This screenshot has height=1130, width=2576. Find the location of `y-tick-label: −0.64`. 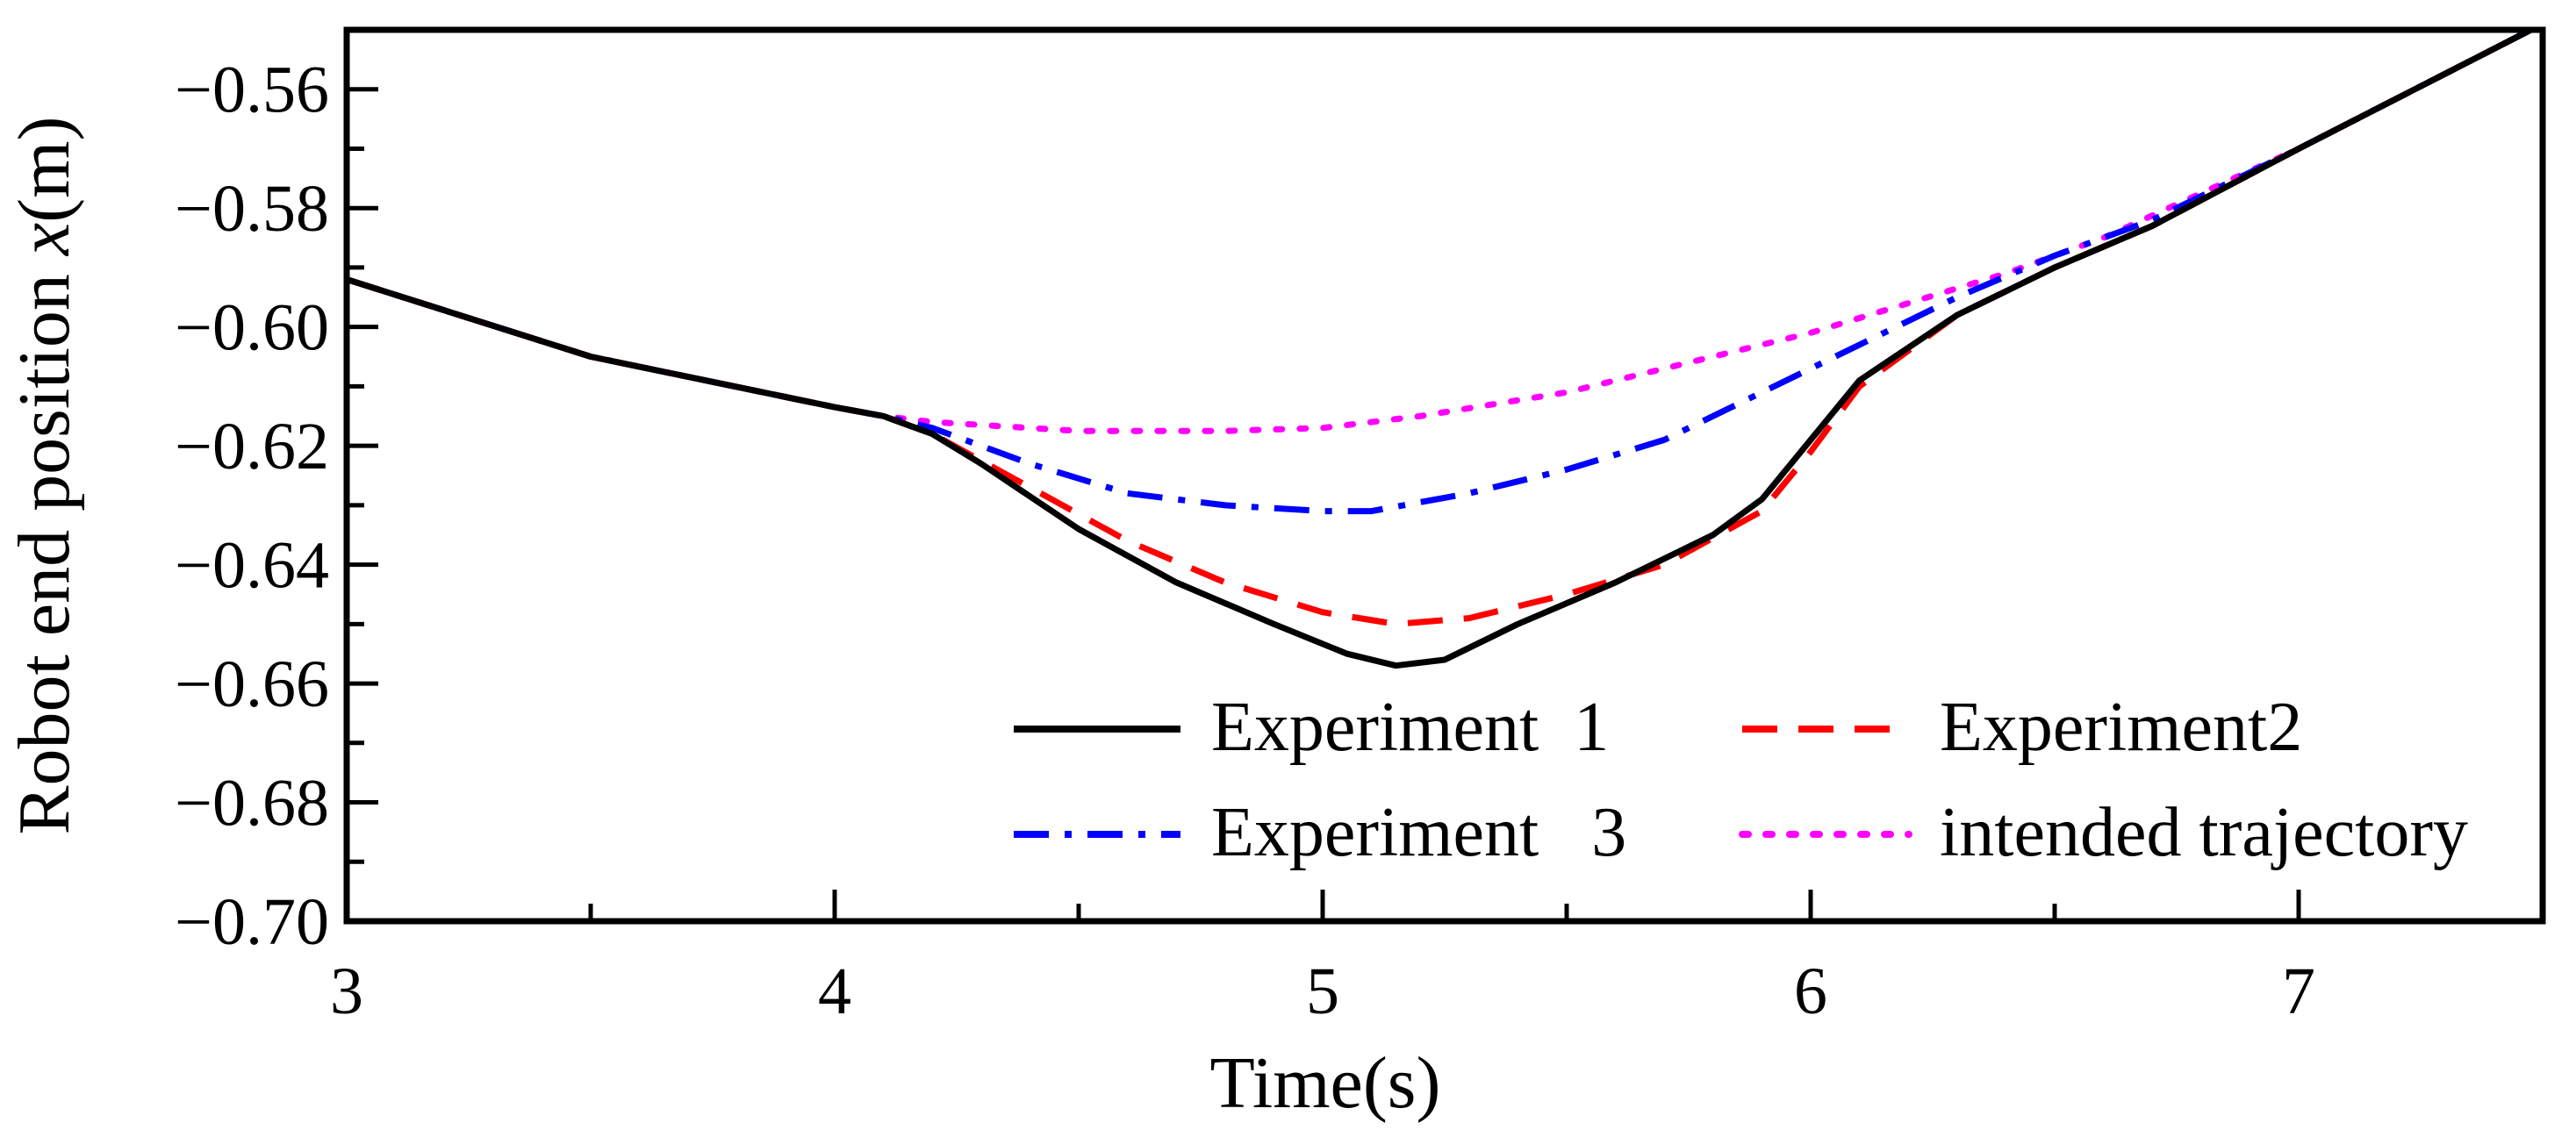

y-tick-label: −0.64 is located at coordinates (252, 566).